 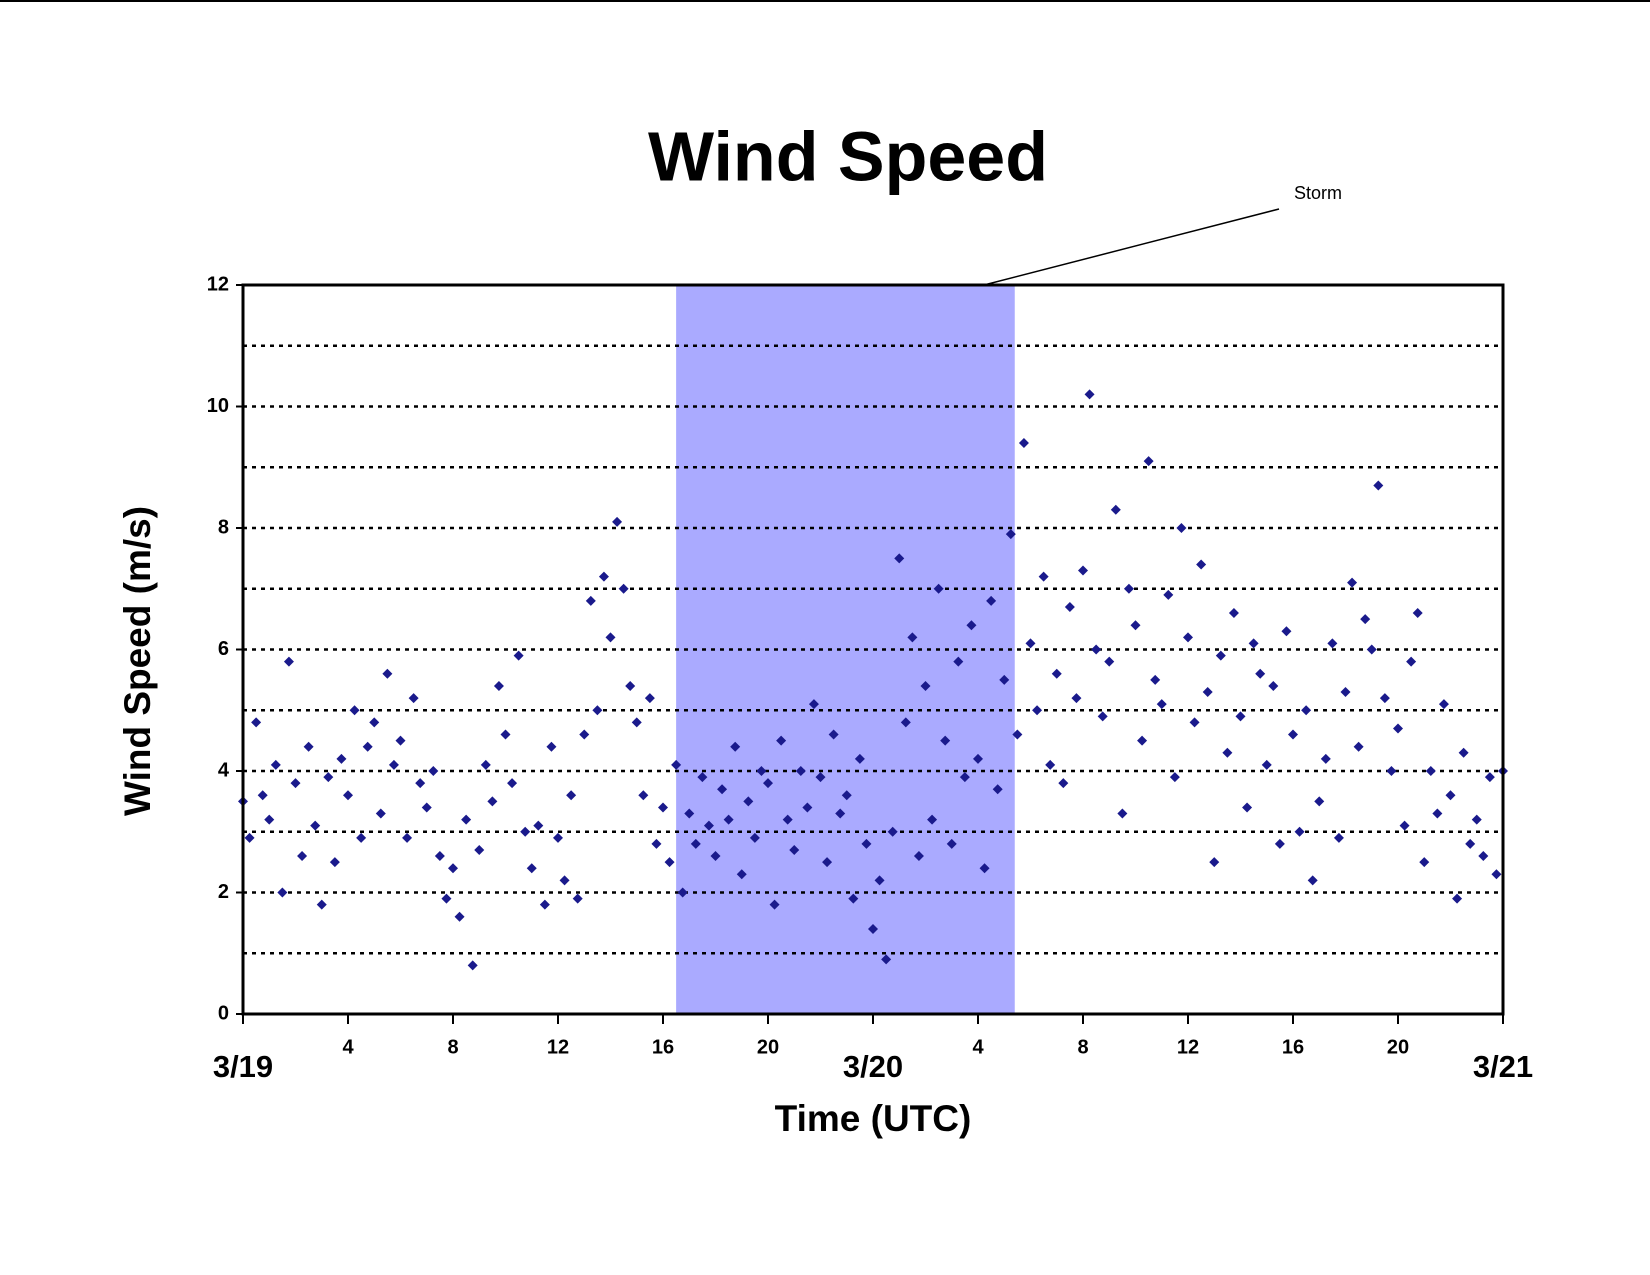 I want to click on y-axis-label: Wind Speed (m/s), so click(x=137, y=661).